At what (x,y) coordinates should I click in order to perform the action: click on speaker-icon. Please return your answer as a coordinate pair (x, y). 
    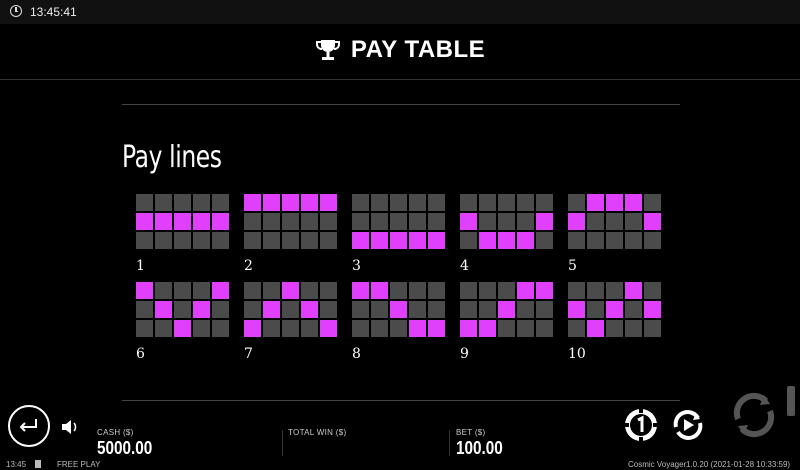
    Looking at the image, I should click on (70, 427).